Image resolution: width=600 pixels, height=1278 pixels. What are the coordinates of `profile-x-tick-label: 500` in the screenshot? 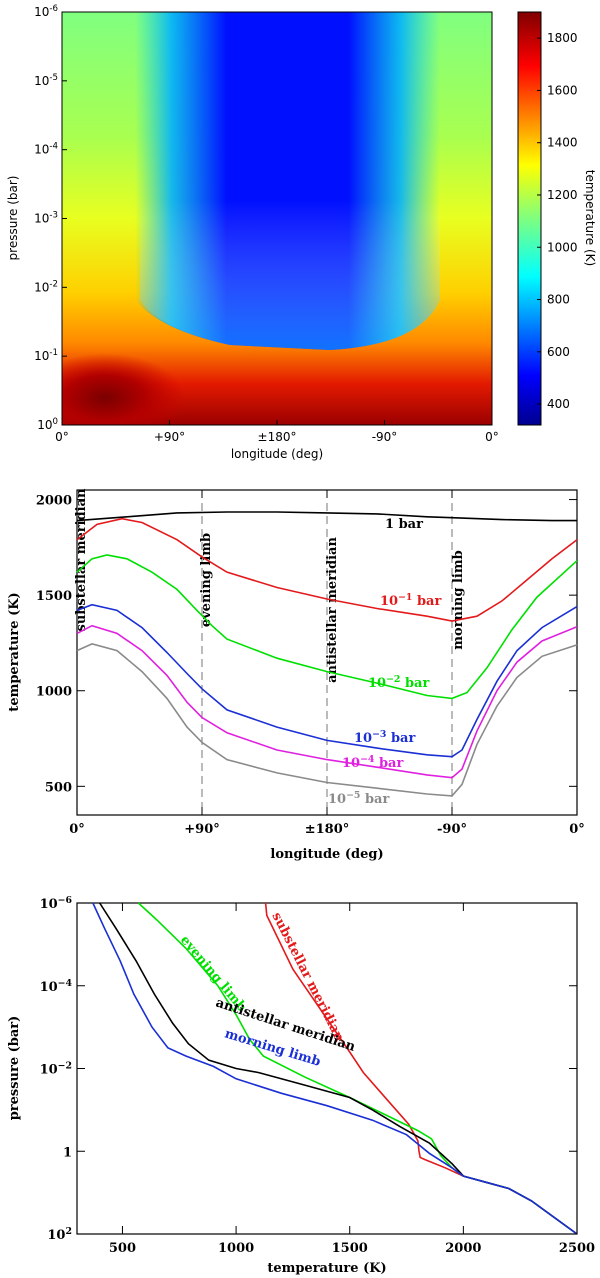 It's located at (122, 1248).